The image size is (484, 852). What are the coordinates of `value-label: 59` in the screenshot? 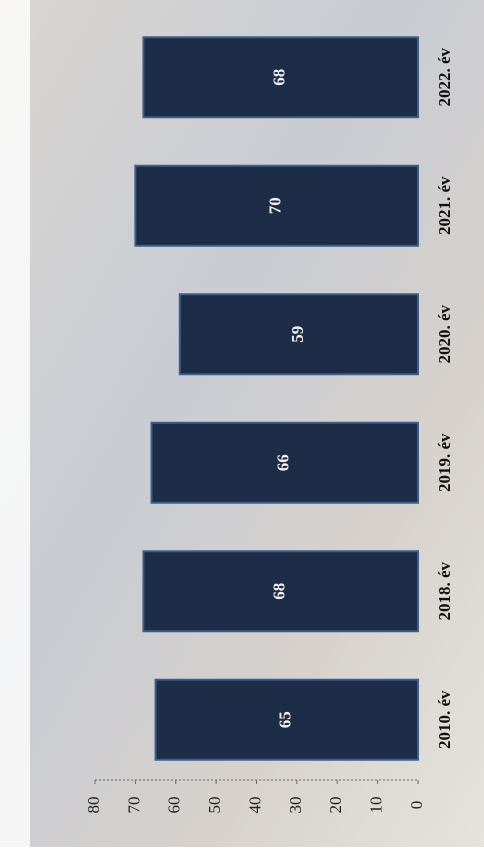 It's located at (297, 334).